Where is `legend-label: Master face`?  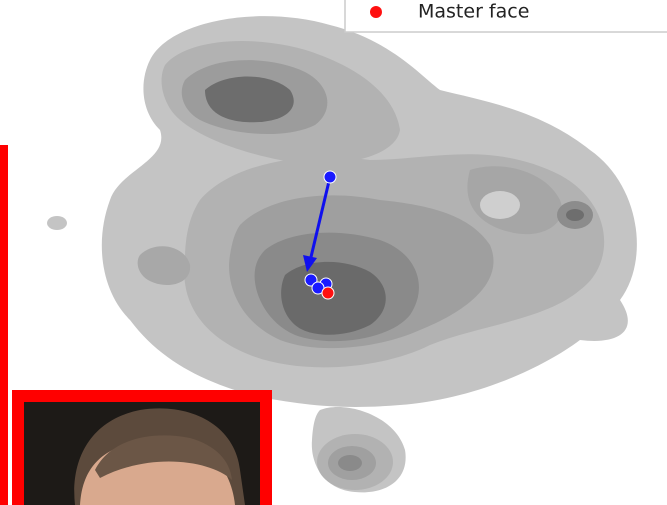
legend-label: Master face is located at coordinates (473, 12).